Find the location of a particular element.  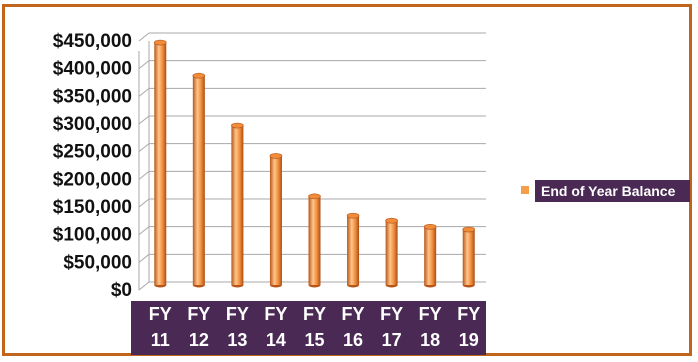

legend-label-bg is located at coordinates (612, 191).